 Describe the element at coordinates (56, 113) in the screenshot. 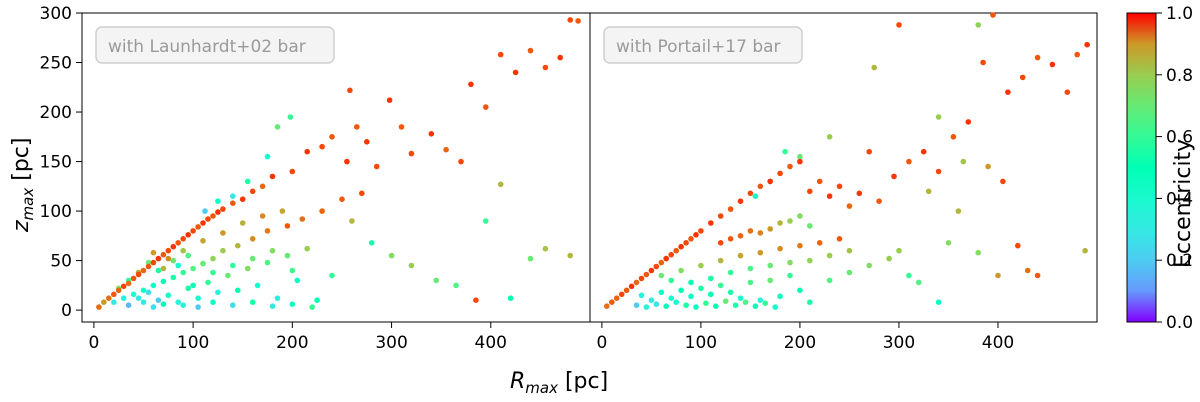

I see `y-tick-label: 200` at that location.